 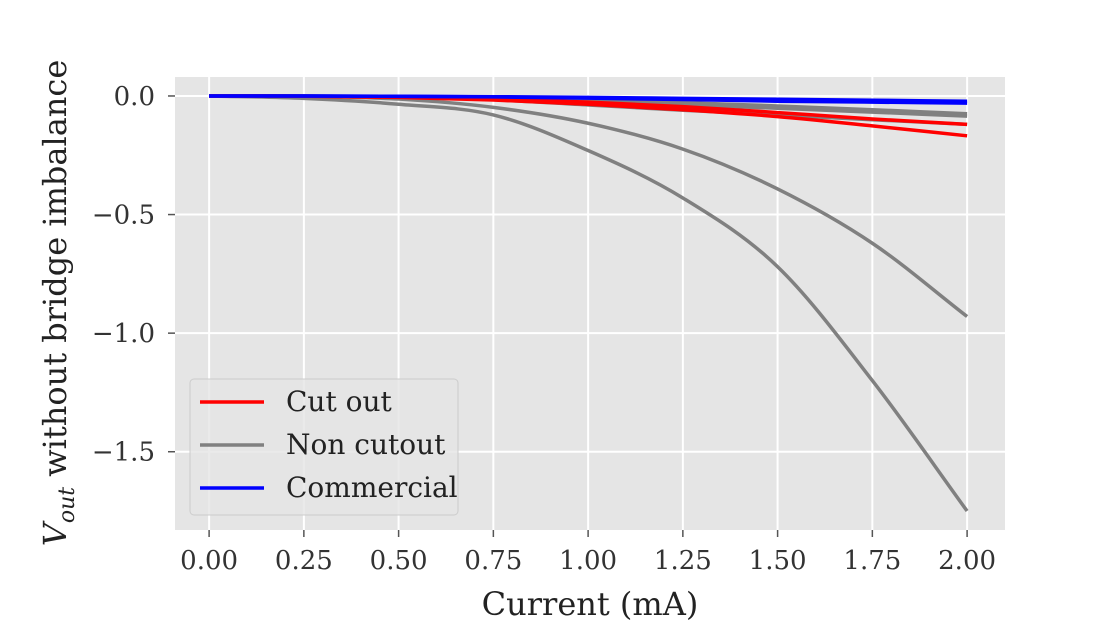 What do you see at coordinates (366, 444) in the screenshot?
I see `legend-label-non-cutout: Non cutout` at bounding box center [366, 444].